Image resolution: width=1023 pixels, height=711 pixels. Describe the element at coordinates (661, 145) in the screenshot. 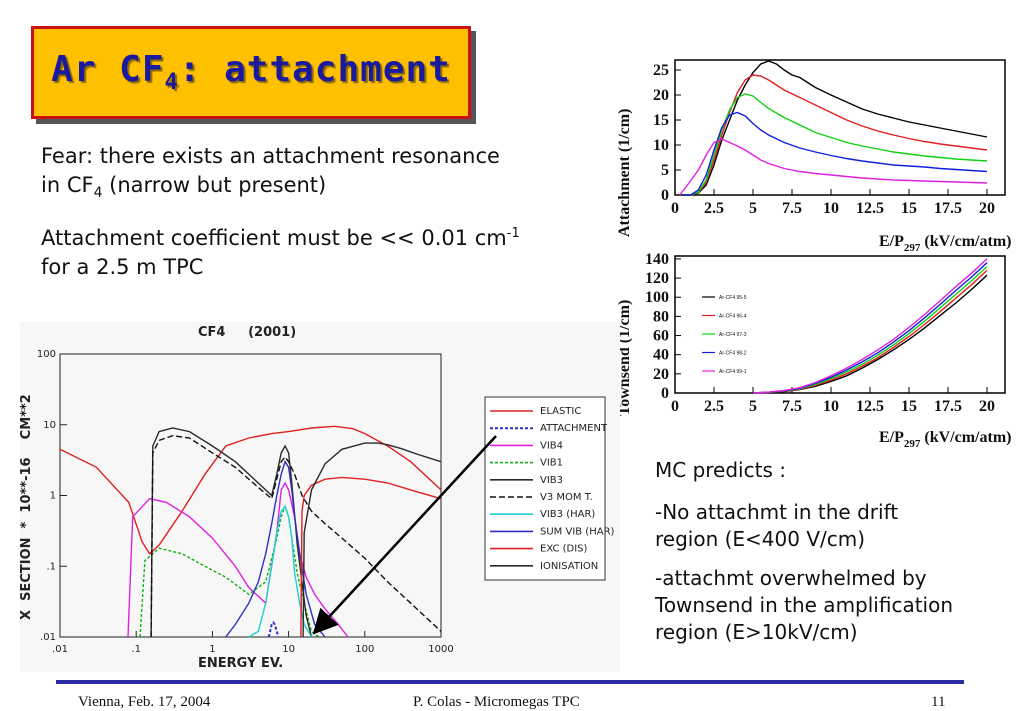

I see `attachment-y-tick-label: 10` at that location.